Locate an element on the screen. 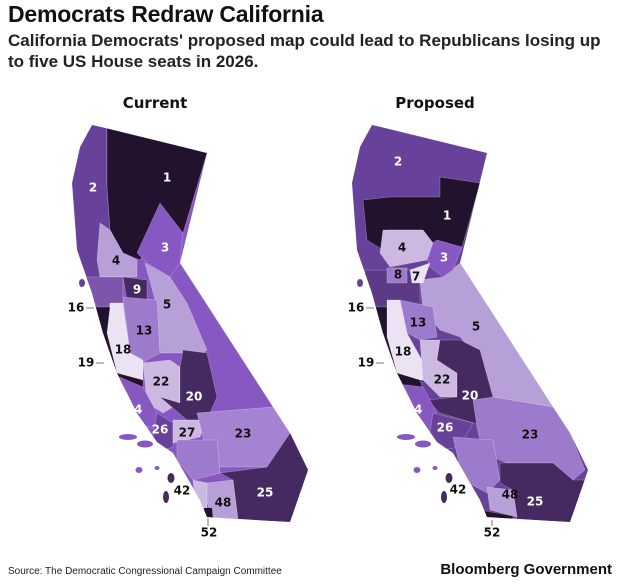  district-27-region is located at coordinates (190, 431).